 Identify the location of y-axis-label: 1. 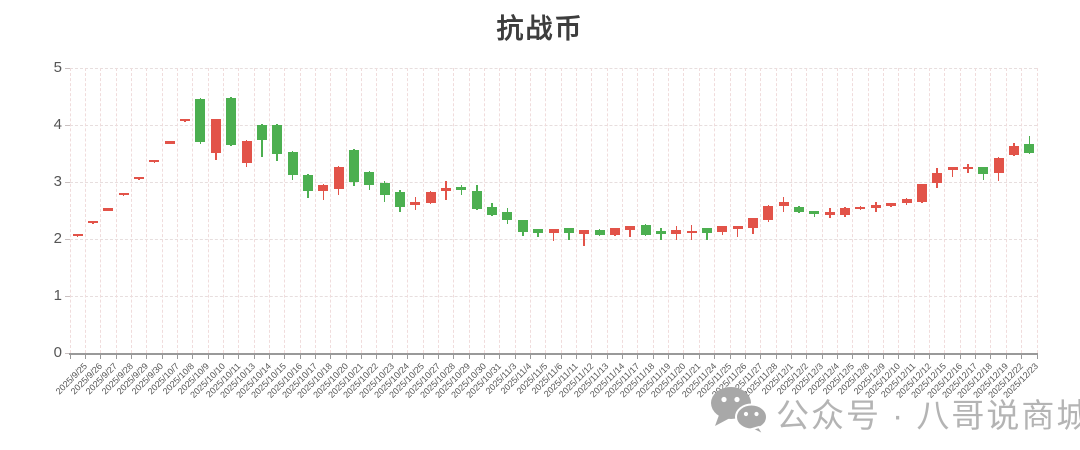
(57, 295).